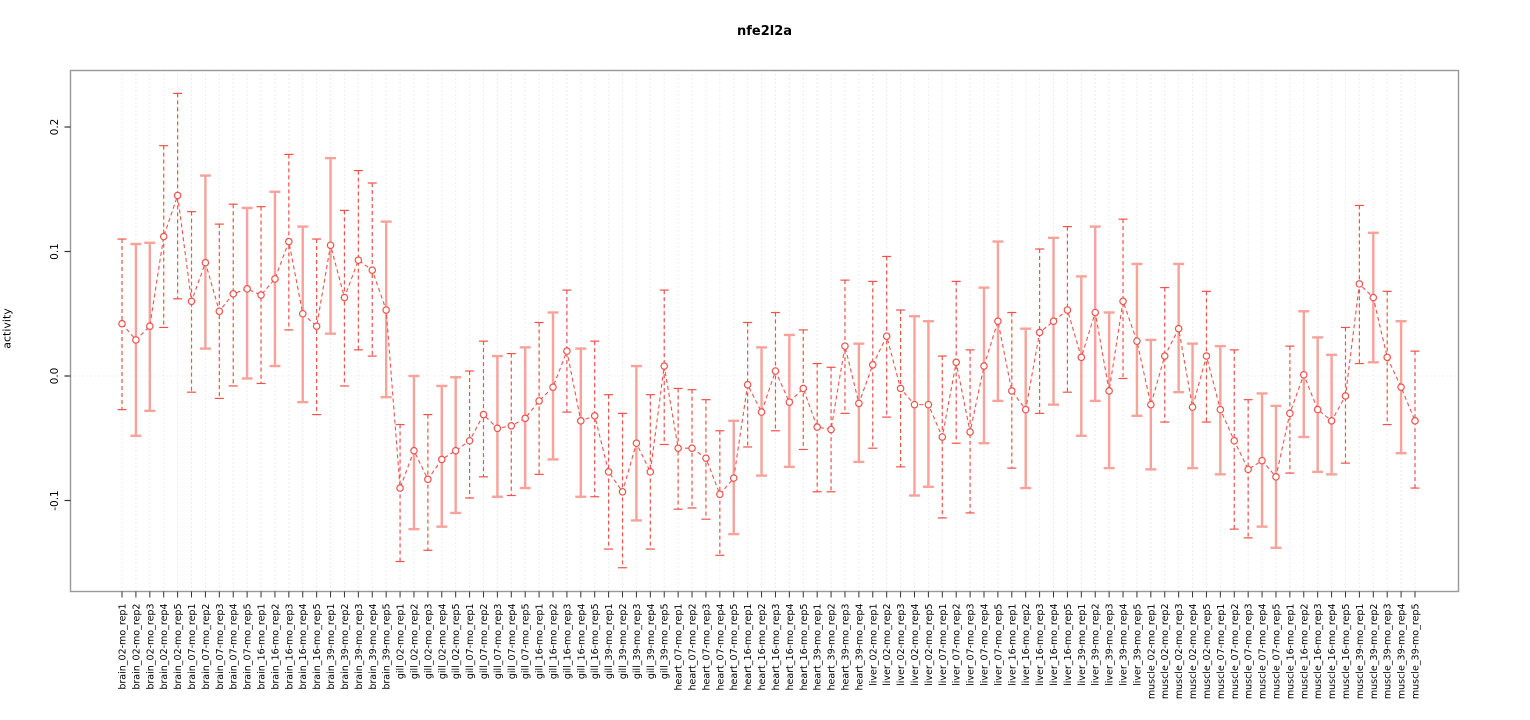 Image resolution: width=1530 pixels, height=720 pixels. I want to click on x-tick-label: gill_39-mo_rep5, so click(665, 642).